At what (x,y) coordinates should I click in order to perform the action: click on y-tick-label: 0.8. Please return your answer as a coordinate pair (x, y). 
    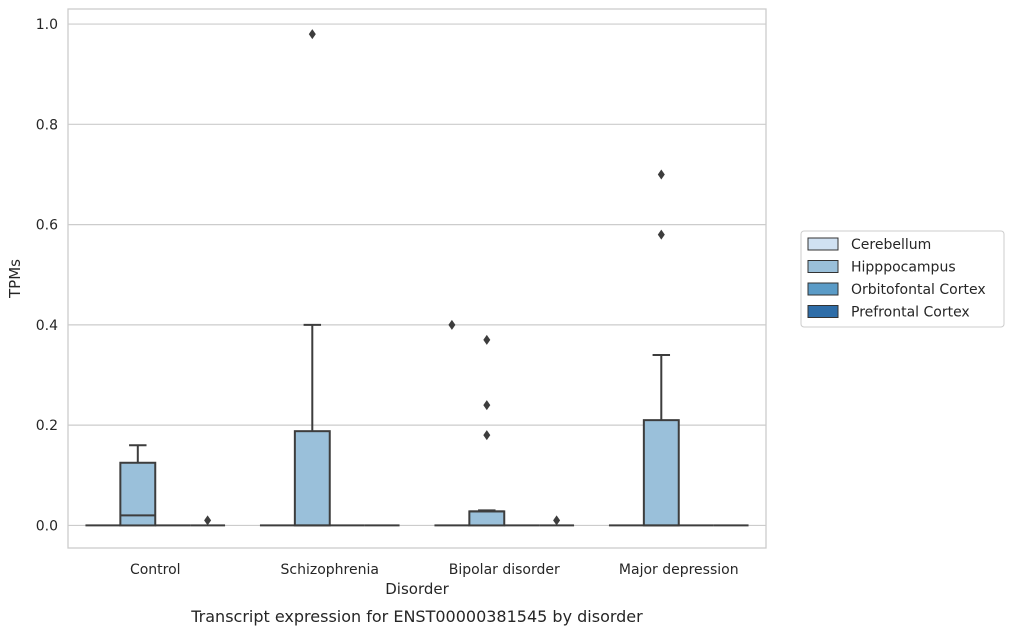
    Looking at the image, I should click on (47, 125).